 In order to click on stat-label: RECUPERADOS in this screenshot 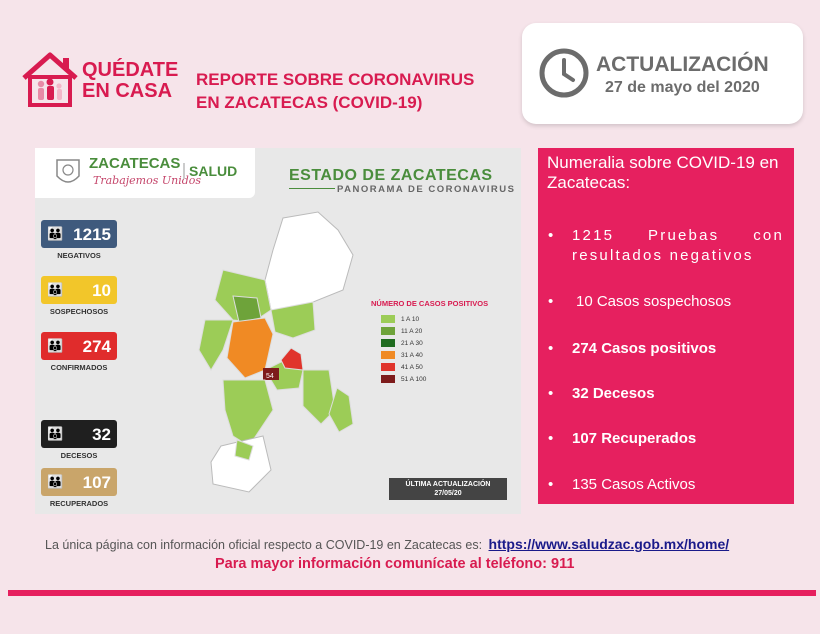, I will do `click(79, 503)`.